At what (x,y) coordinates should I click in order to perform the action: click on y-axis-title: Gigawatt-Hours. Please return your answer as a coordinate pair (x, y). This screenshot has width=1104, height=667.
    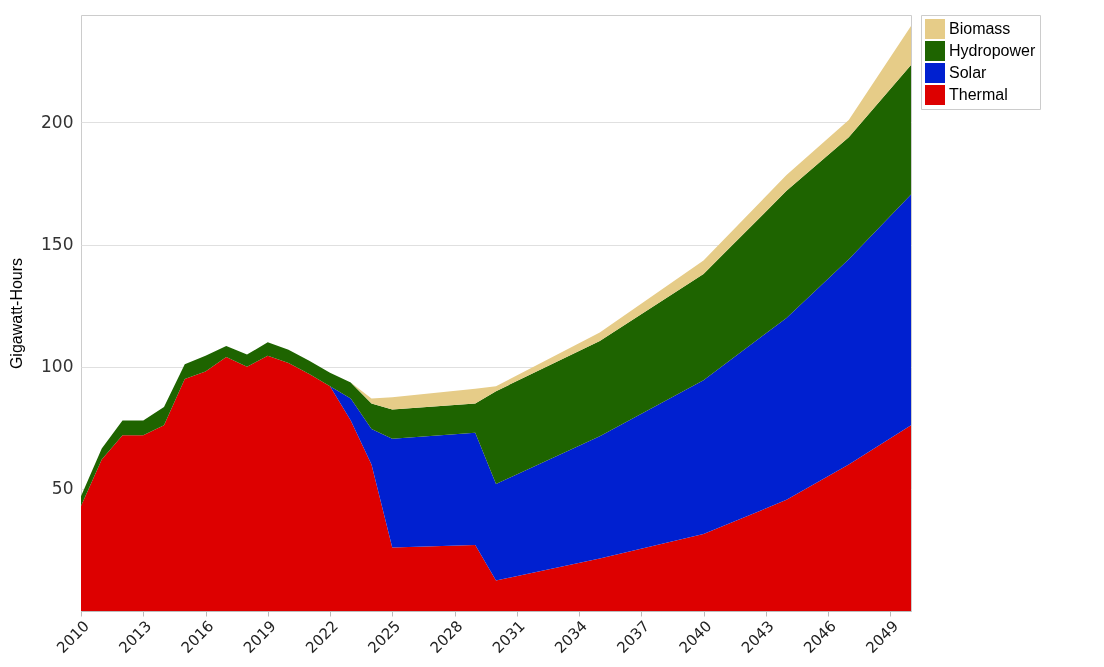
    Looking at the image, I should click on (17, 313).